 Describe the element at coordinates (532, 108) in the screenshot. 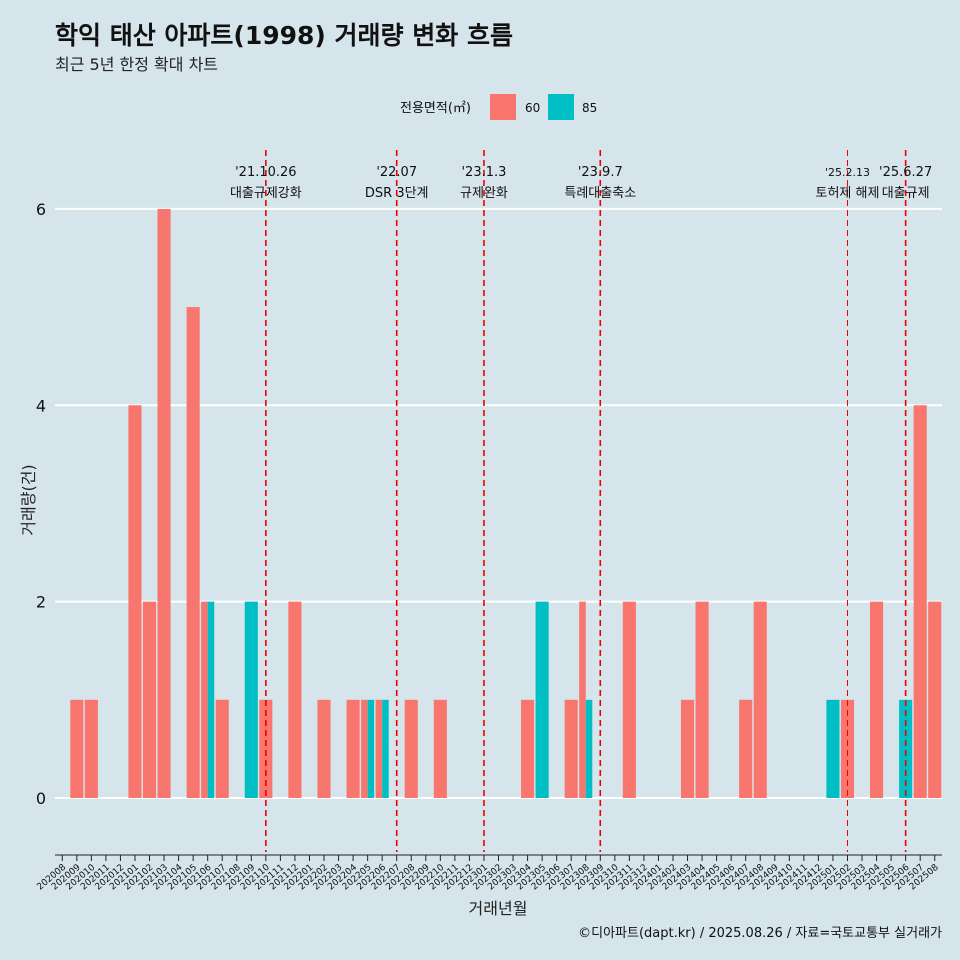

I see `legend-label-60: 60` at that location.